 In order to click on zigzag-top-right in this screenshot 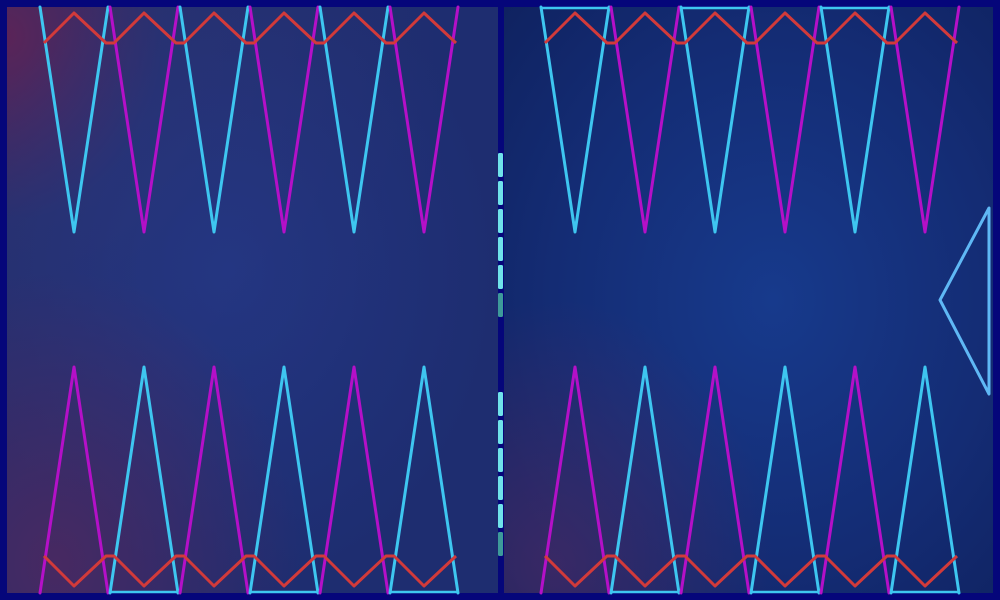, I will do `click(751, 28)`.